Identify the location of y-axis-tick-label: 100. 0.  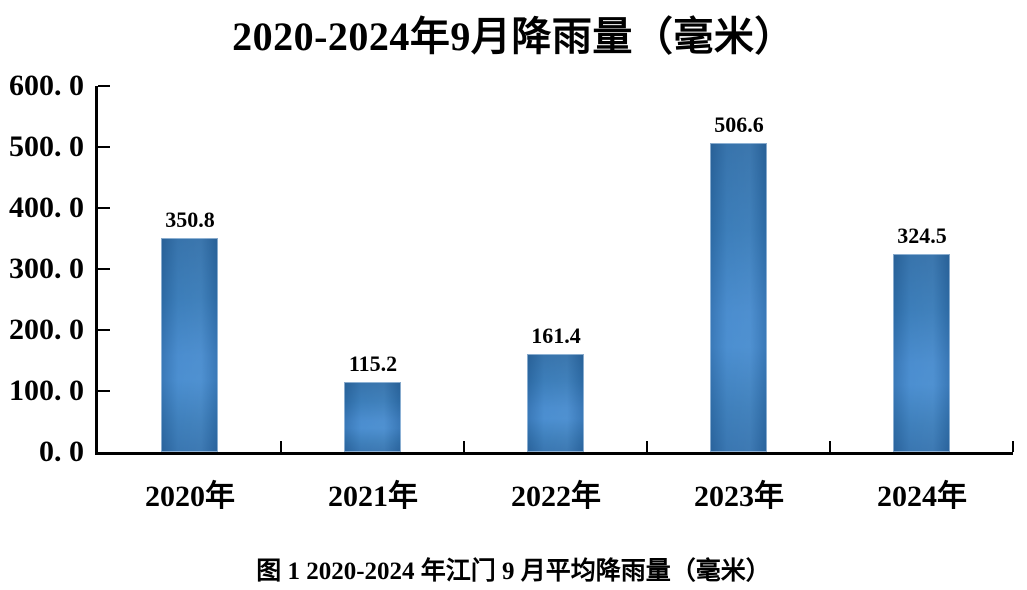
(46, 390).